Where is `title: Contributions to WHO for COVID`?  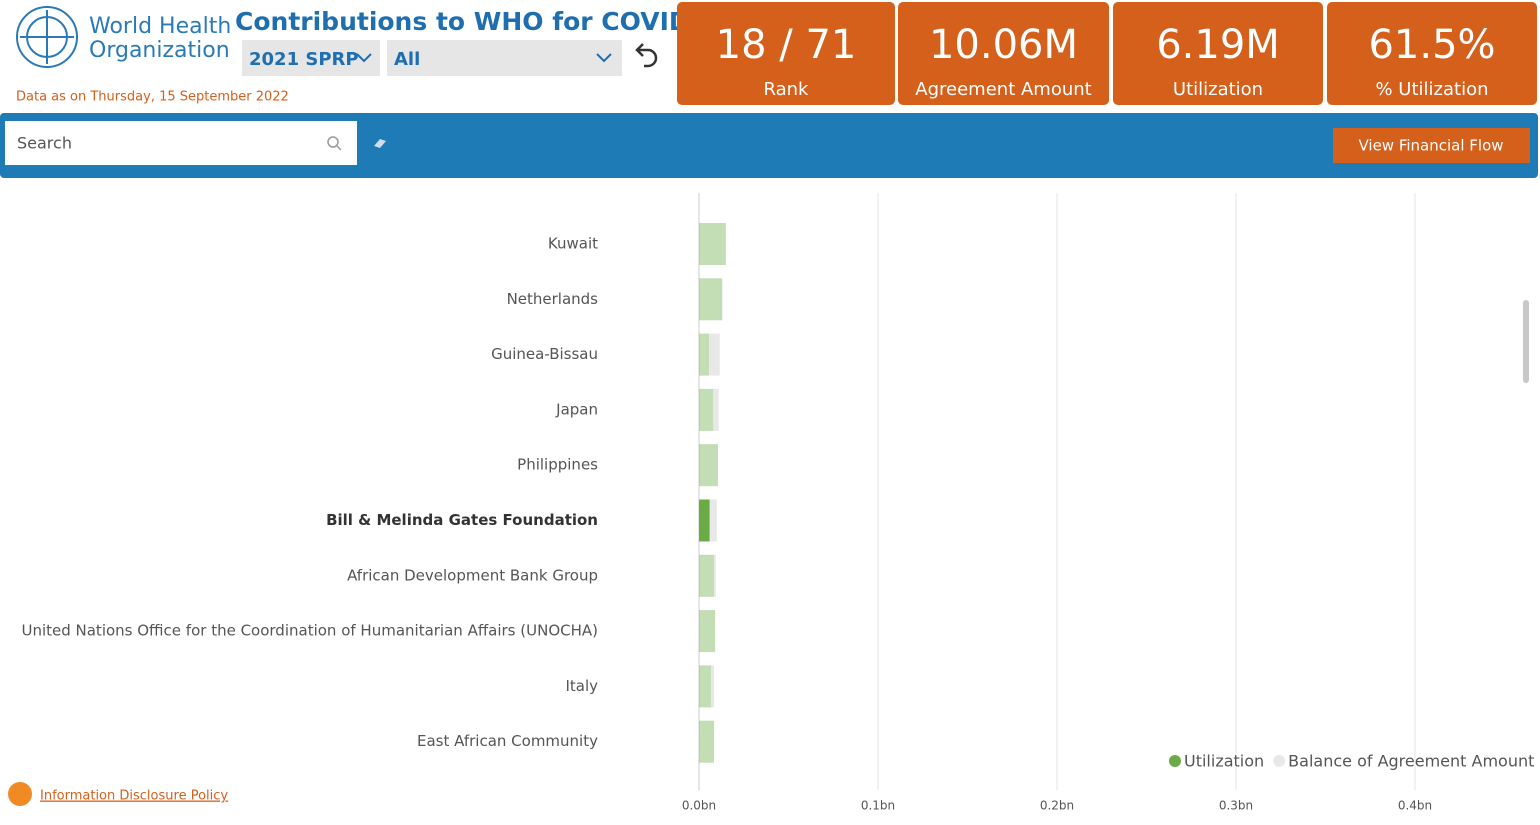 title: Contributions to WHO for COVID is located at coordinates (462, 21).